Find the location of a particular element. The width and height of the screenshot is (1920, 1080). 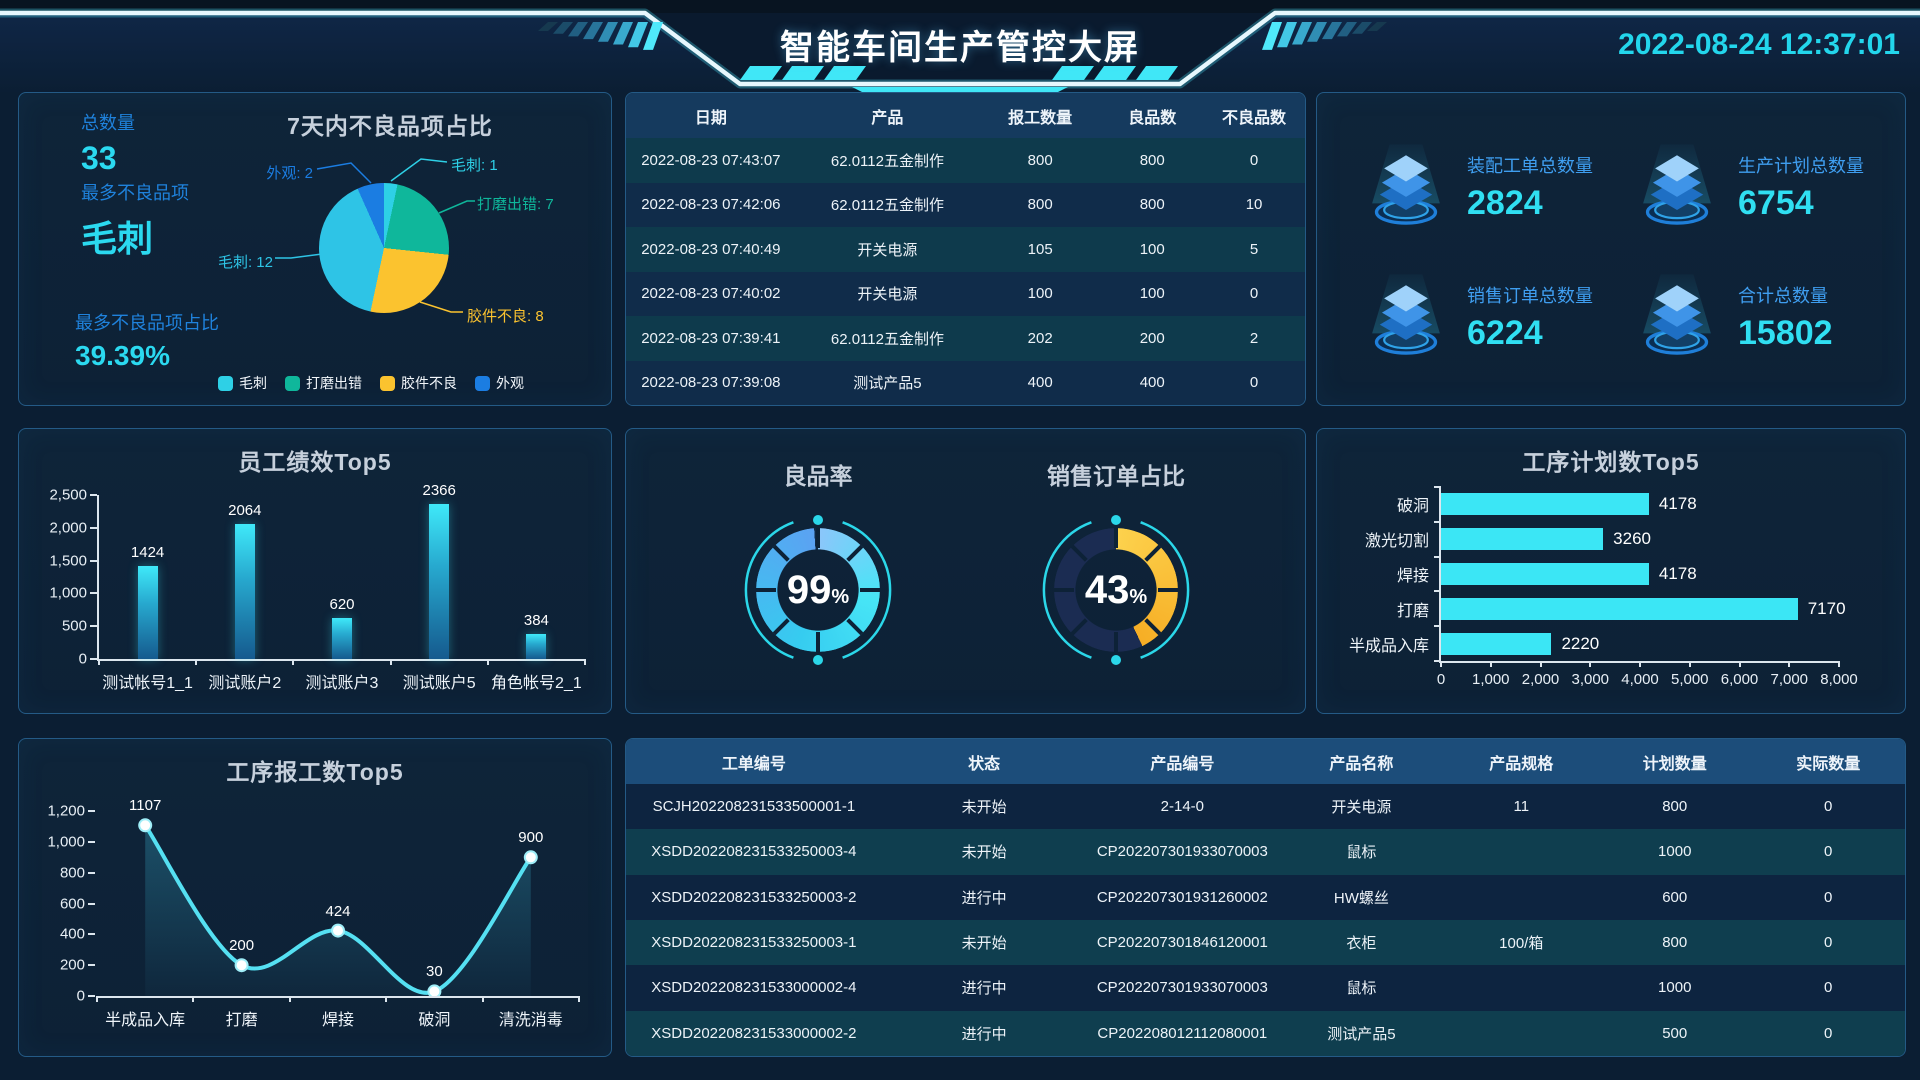

point-value-label: 30 is located at coordinates (434, 972).